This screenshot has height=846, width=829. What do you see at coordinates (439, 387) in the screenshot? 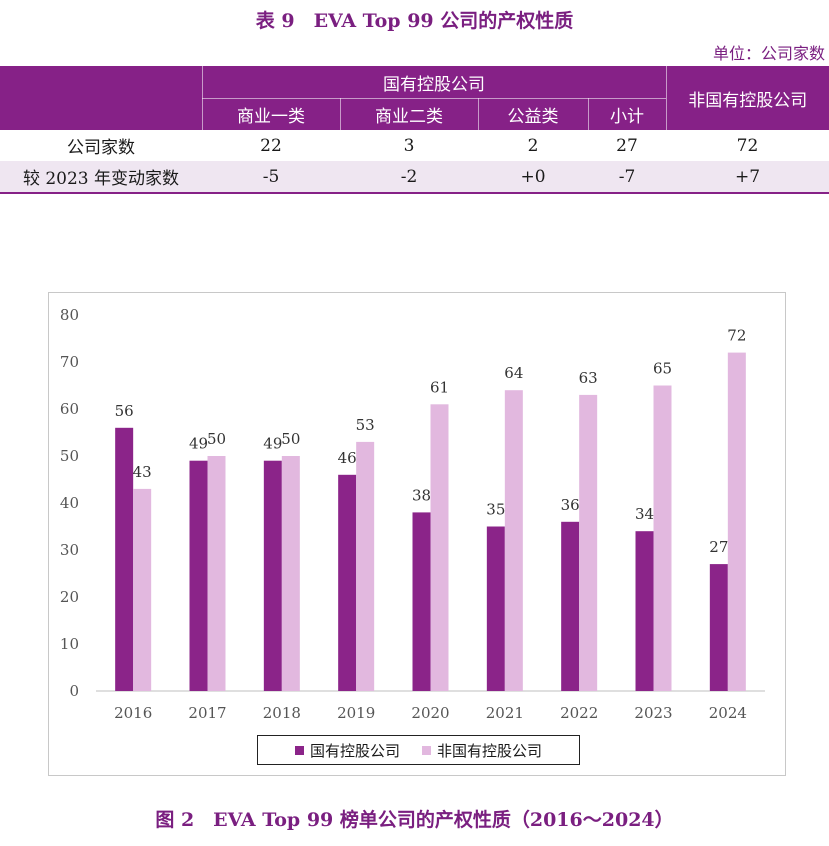
I see `data-label-non-state: 61` at bounding box center [439, 387].